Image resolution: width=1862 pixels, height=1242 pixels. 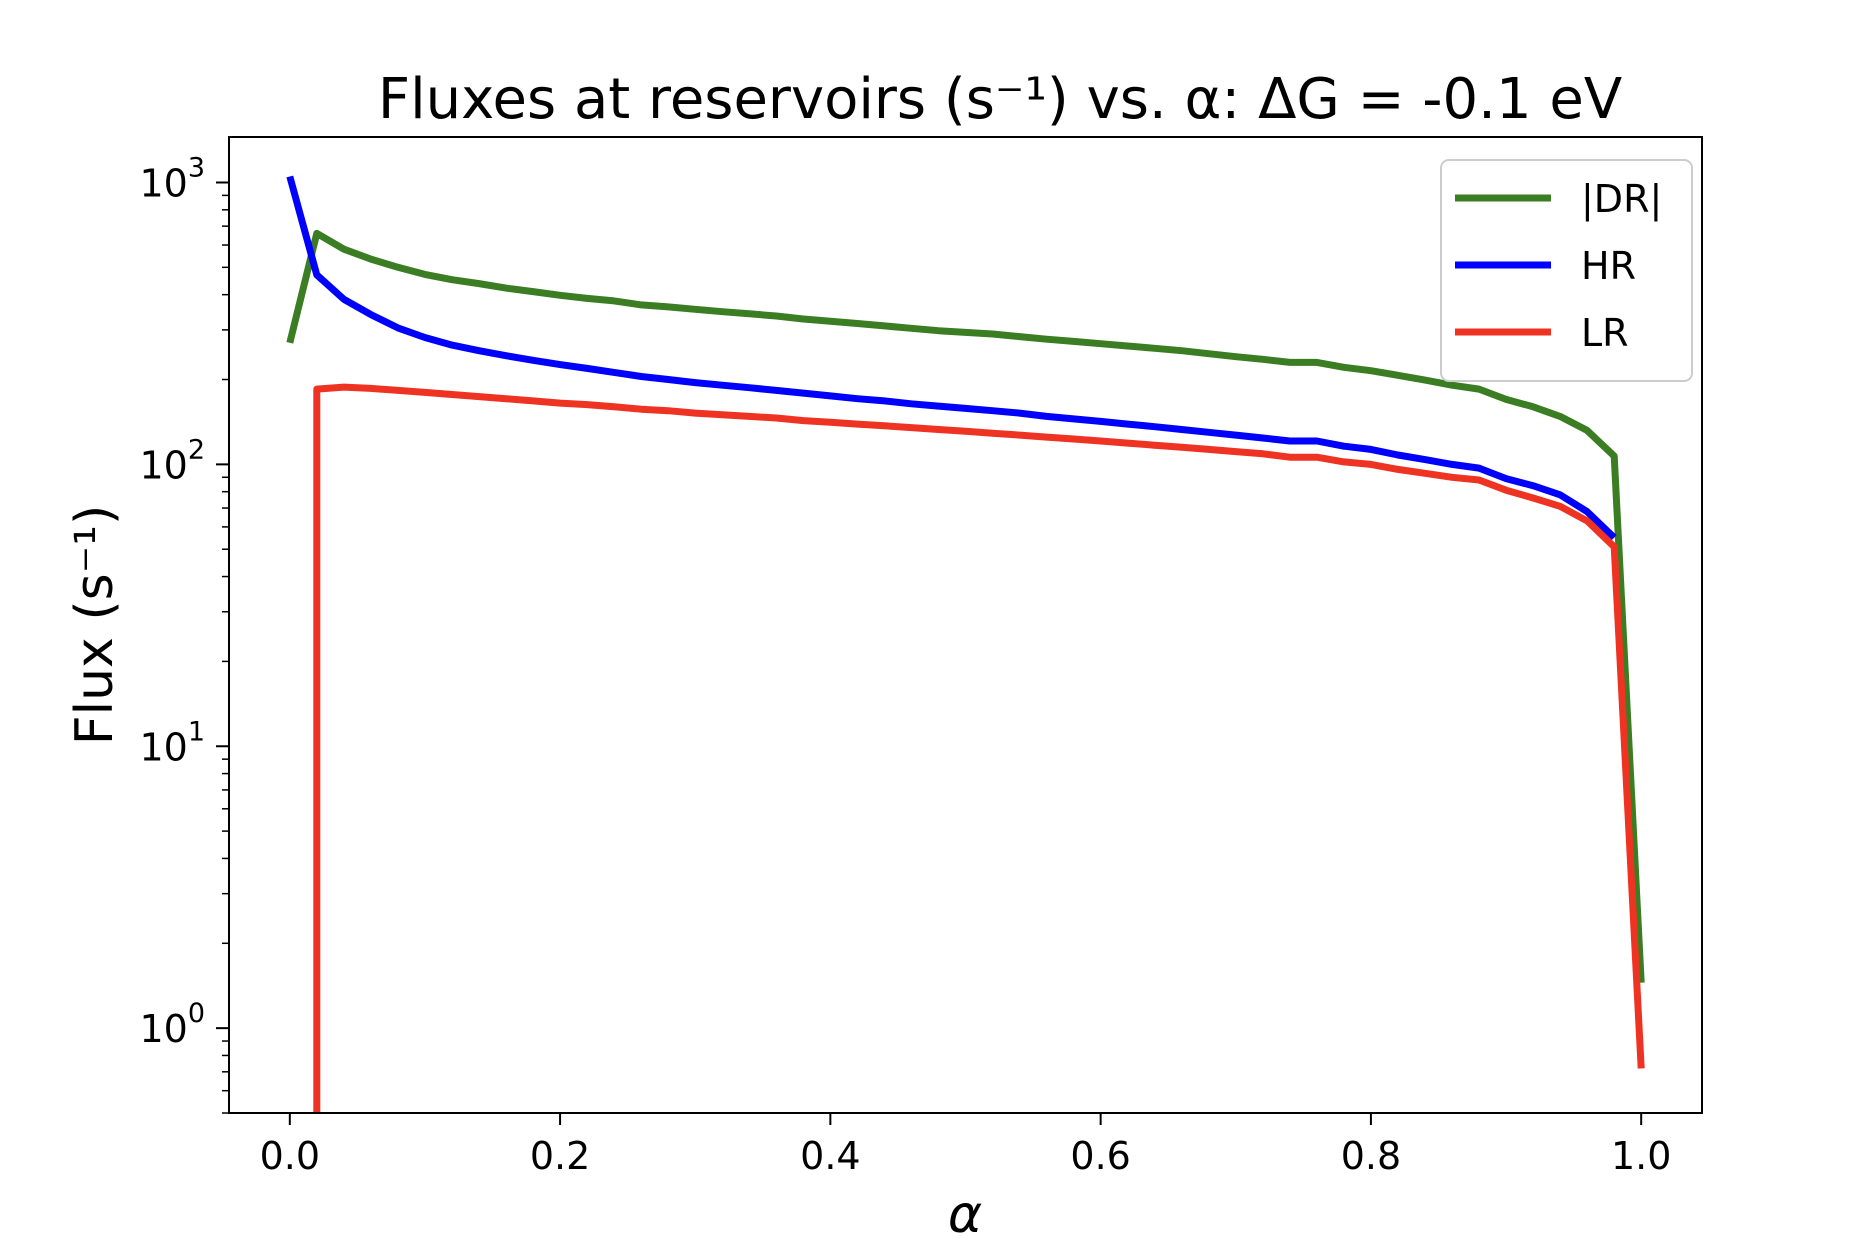 I want to click on legend-label: |DR|, so click(x=1621, y=199).